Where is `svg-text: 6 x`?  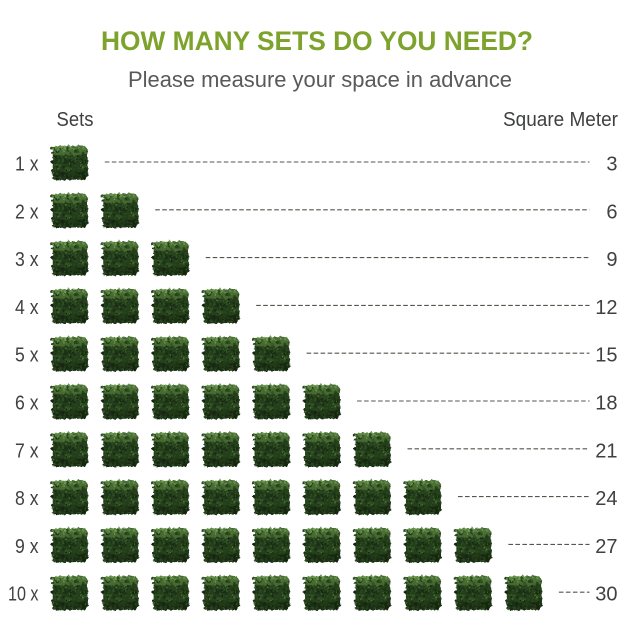
svg-text: 6 x is located at coordinates (27, 404).